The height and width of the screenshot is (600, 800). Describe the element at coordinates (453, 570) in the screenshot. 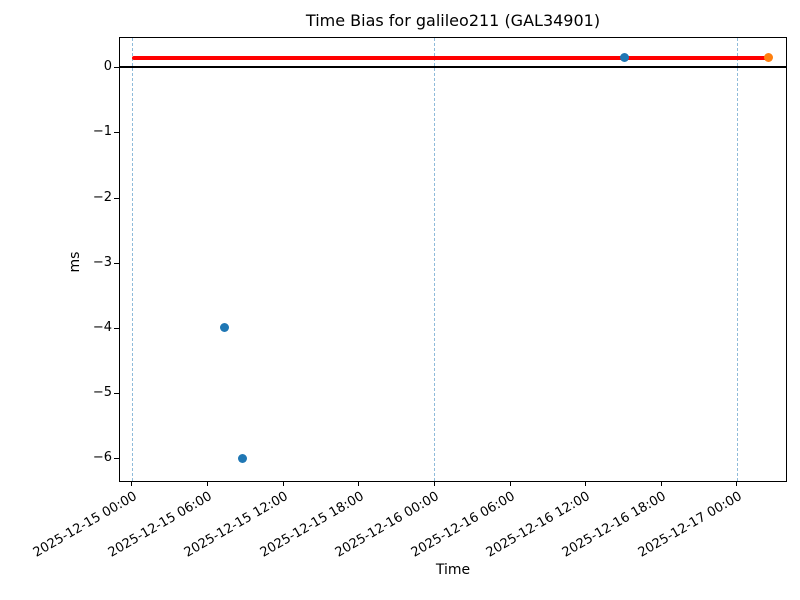

I see `x-axis-label: Time` at that location.